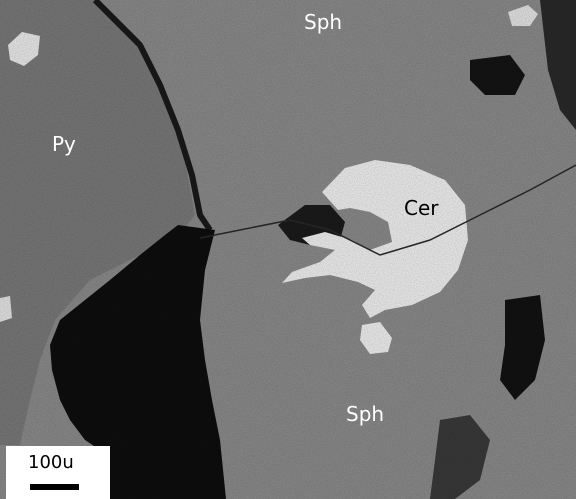 This screenshot has height=499, width=576. I want to click on label-cer: Cer, so click(421, 208).